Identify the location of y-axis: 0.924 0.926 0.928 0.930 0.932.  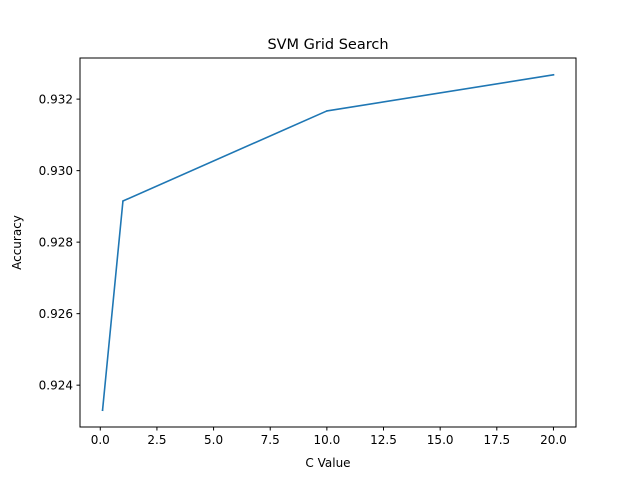
(59, 242).